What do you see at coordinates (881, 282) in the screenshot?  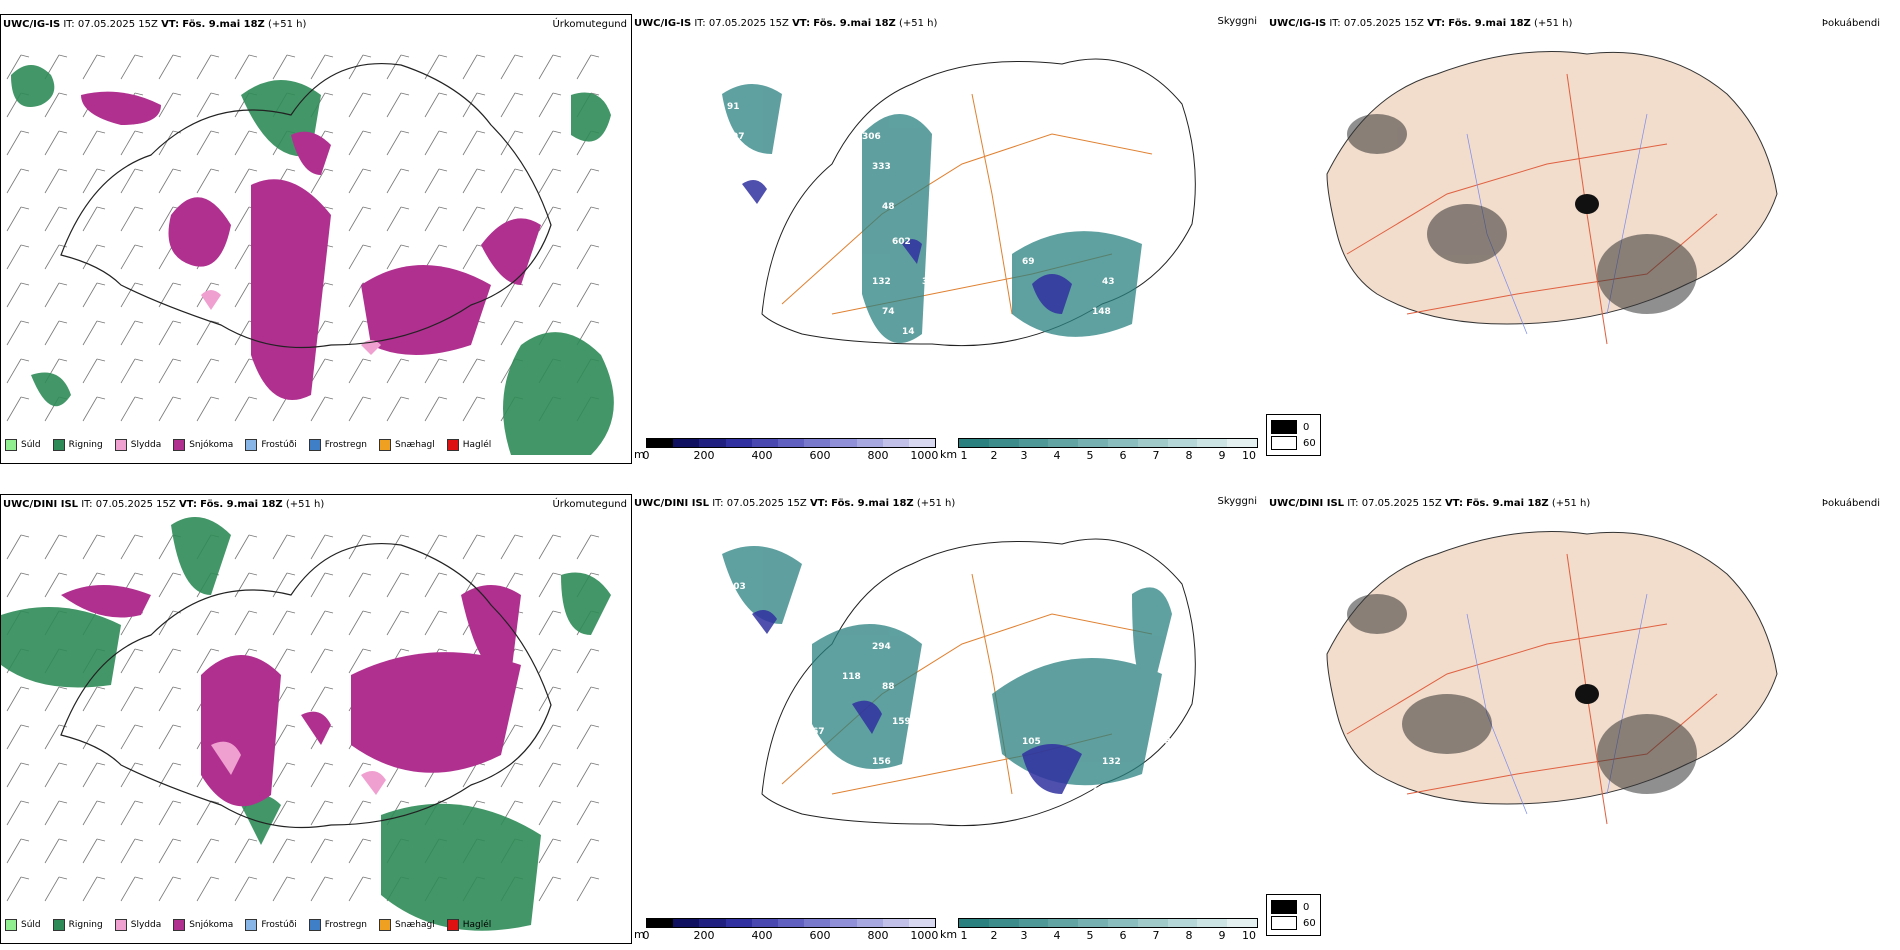 I see `cloud-base-value: 132` at bounding box center [881, 282].